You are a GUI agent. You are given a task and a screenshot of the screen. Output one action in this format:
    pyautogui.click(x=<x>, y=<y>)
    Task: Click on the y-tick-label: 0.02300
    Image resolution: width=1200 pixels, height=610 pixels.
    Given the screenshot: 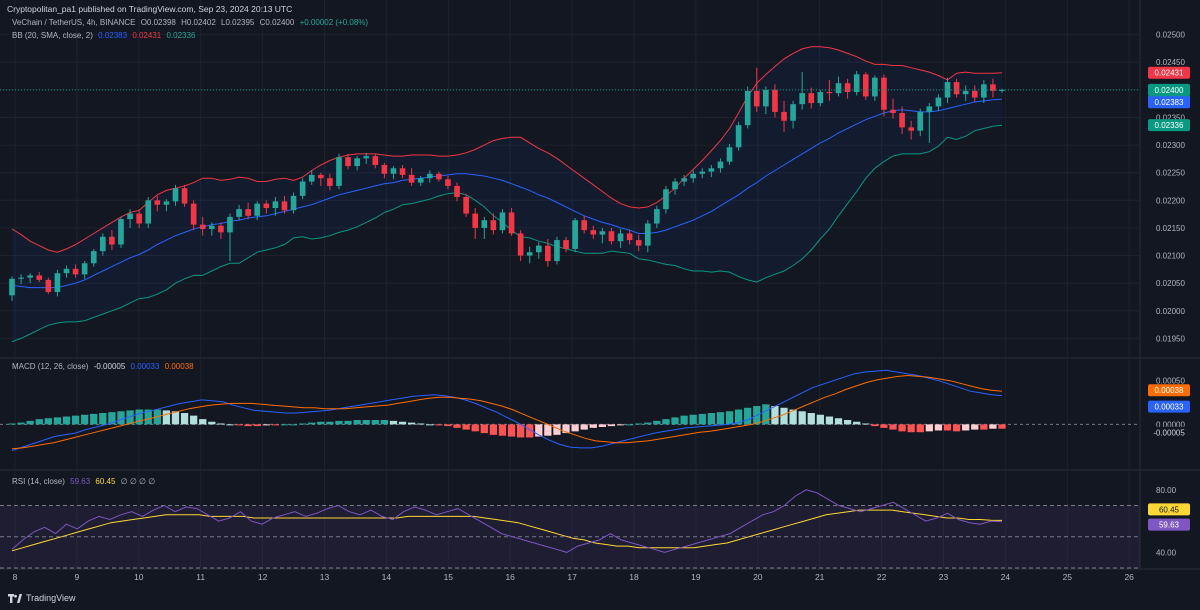 What is the action you would take?
    pyautogui.click(x=1170, y=145)
    